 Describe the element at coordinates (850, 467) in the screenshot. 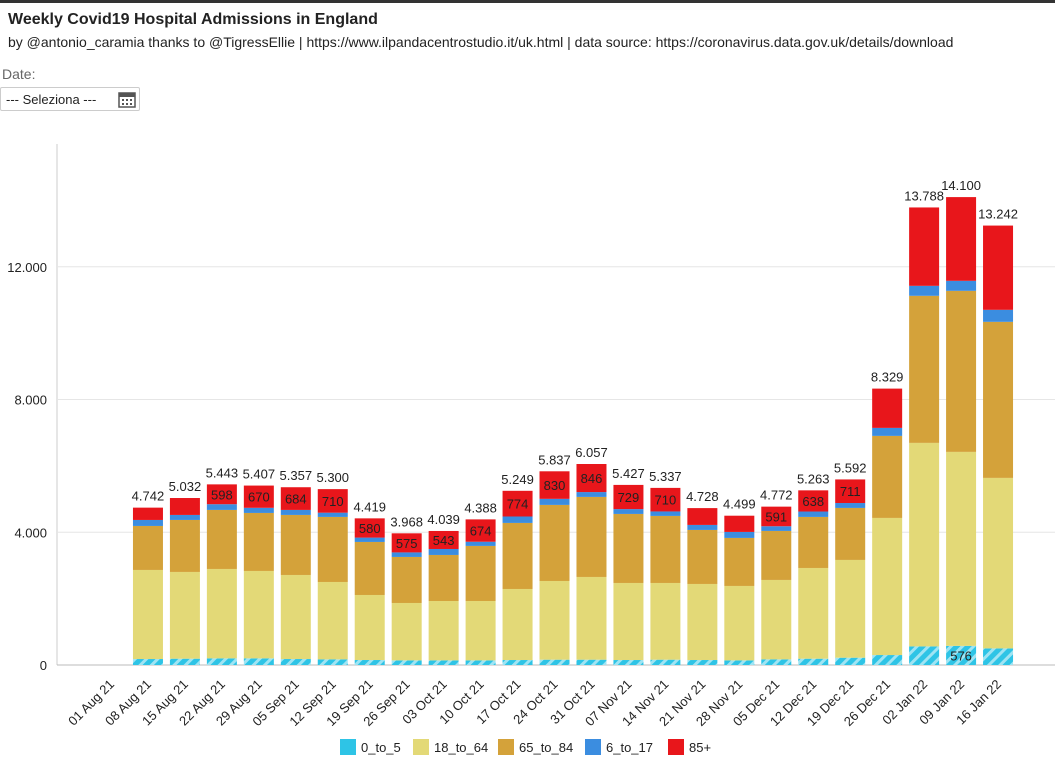

I see `total-label: 5.592` at that location.